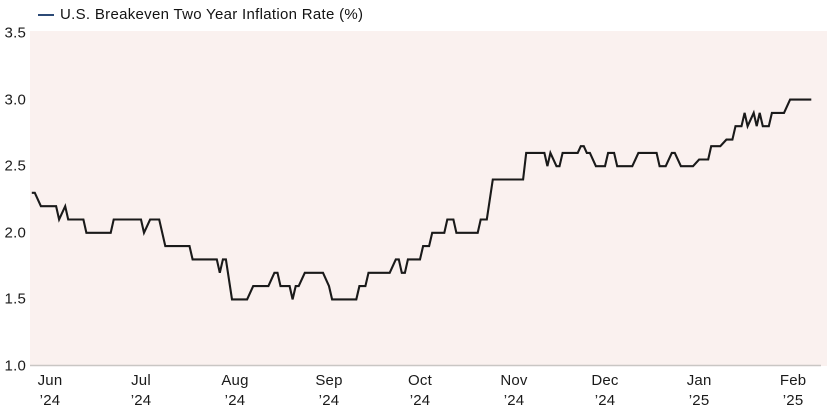  I want to click on x-tick-month: Jan, so click(699, 380).